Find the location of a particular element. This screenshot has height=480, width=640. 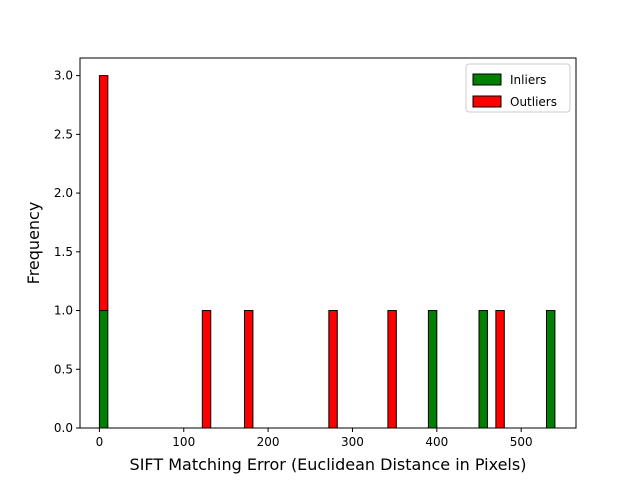

x-tick-label: 400 is located at coordinates (436, 442).